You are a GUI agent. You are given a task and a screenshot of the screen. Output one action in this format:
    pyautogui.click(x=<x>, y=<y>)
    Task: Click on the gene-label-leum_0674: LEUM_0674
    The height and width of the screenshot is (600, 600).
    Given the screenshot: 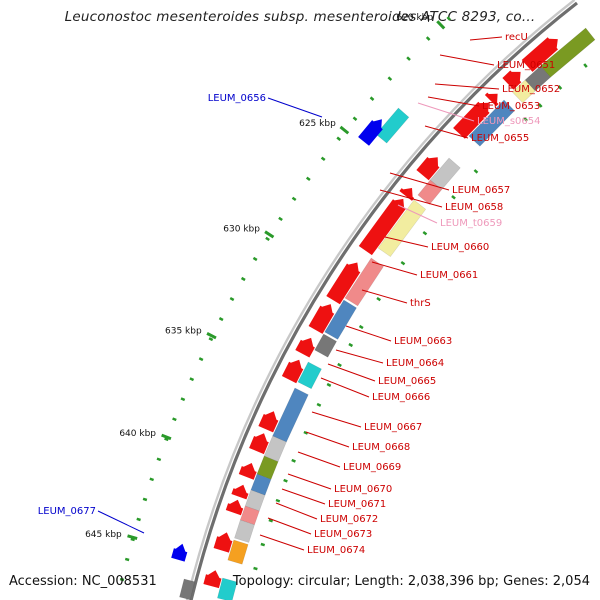 What is the action you would take?
    pyautogui.click(x=336, y=550)
    